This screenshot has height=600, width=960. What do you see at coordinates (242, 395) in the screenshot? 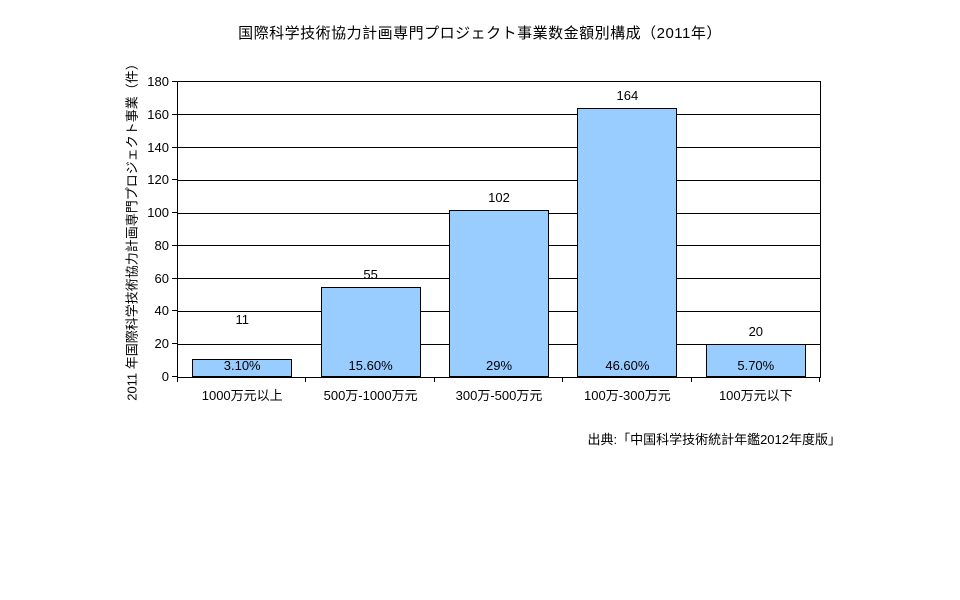
I see `x-category-label: 1000万元以上` at bounding box center [242, 395].